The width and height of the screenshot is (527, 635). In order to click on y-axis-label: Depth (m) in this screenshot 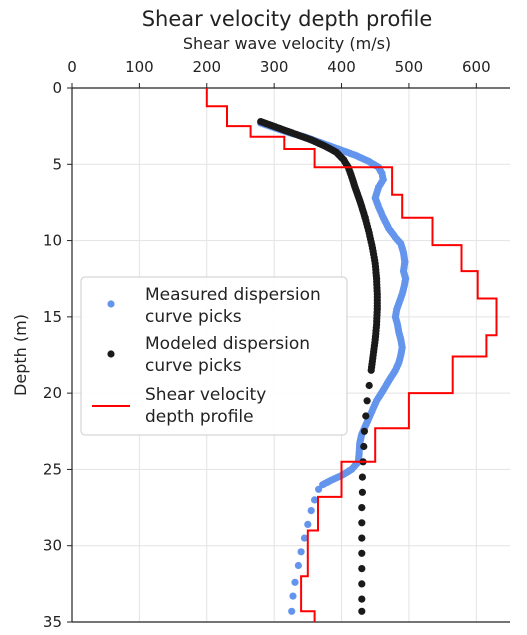, I will do `click(20, 355)`.